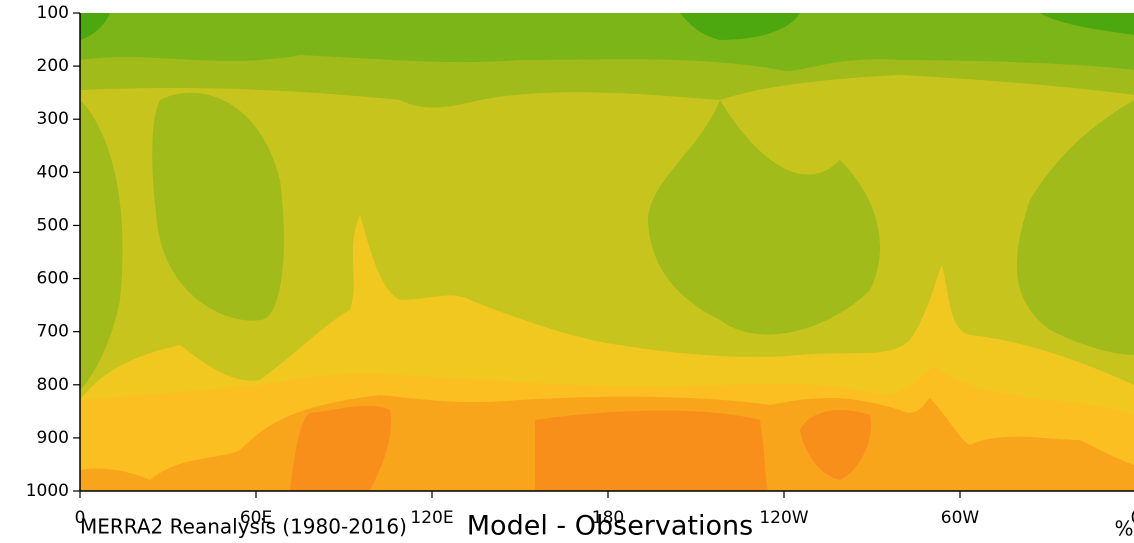 Image resolution: width=1134 pixels, height=543 pixels. I want to click on y-tick-label: 1000, so click(47, 491).